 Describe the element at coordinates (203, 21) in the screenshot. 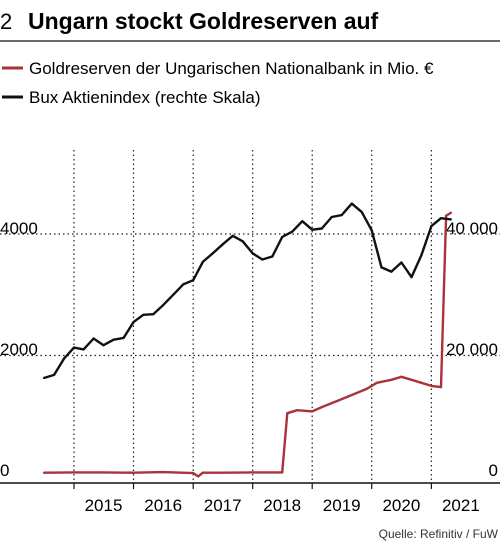

I see `chart-title: Ungarn stockt Goldreserven auf` at that location.